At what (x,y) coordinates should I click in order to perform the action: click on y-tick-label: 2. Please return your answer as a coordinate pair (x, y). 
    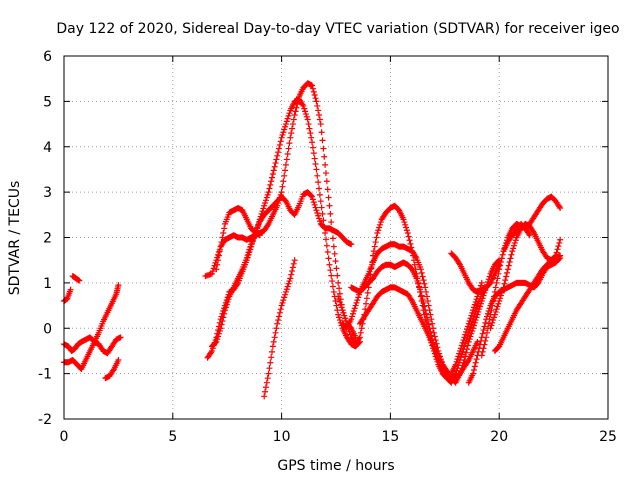
    Looking at the image, I should click on (47, 239).